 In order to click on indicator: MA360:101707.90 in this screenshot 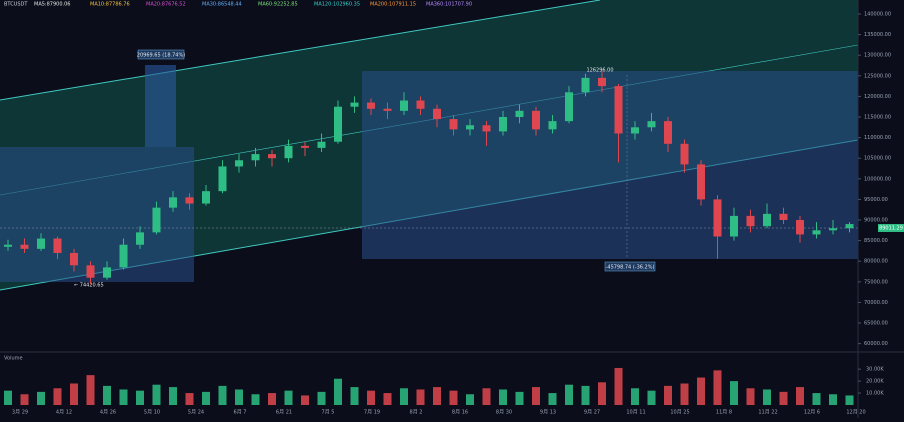, I will do `click(449, 5)`.